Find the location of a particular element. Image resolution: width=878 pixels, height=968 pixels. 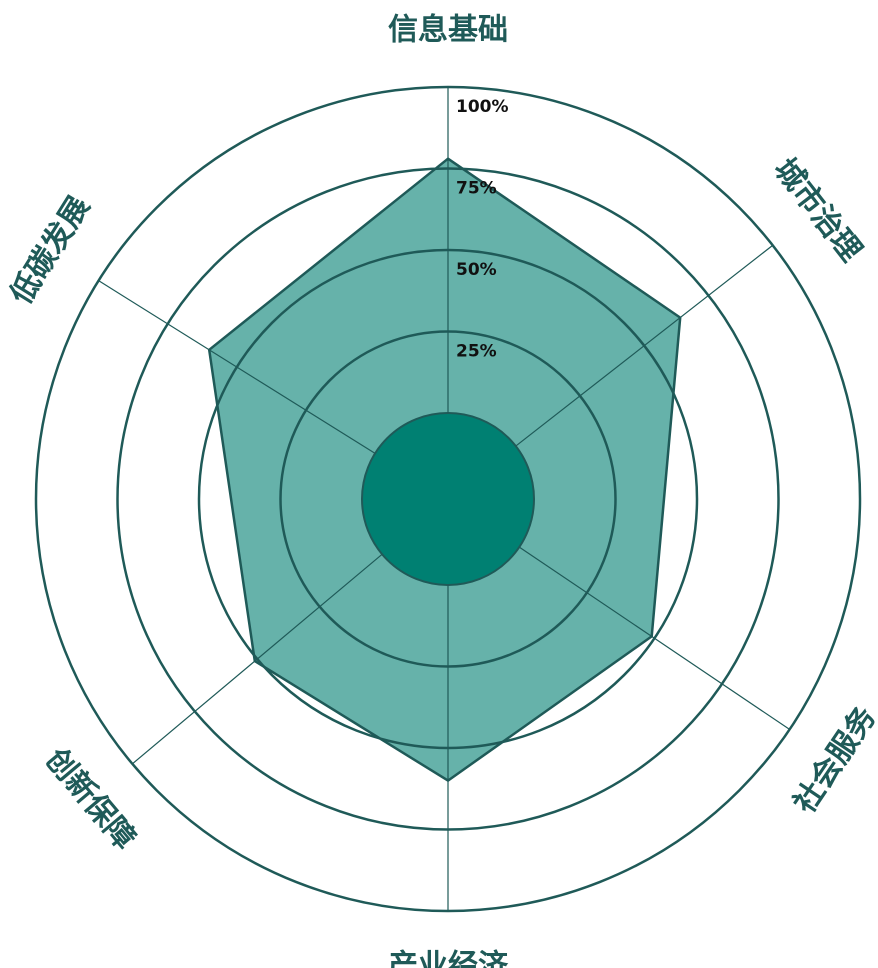

r-tick-label: 100% is located at coordinates (482, 107).